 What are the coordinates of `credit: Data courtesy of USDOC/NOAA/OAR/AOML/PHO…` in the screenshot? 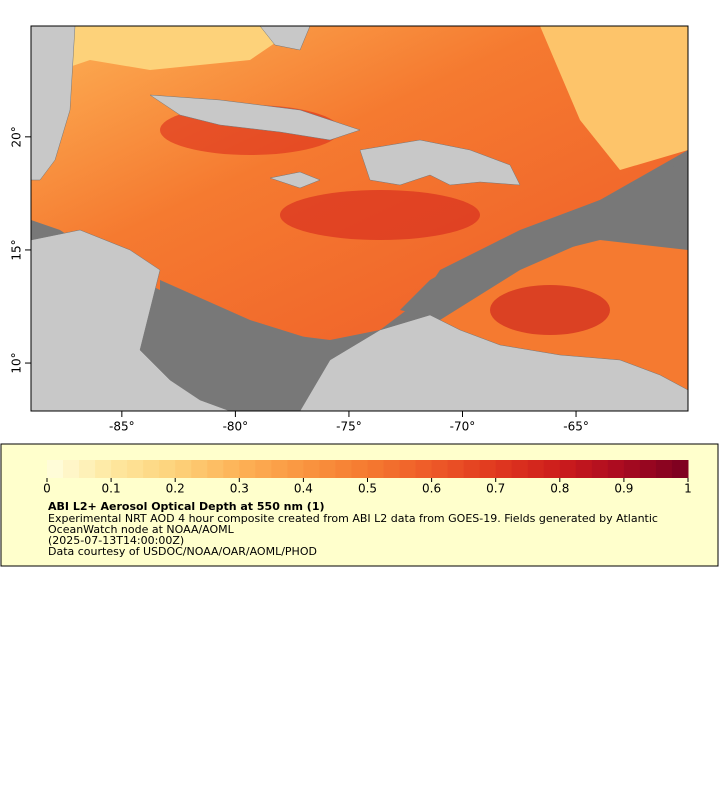 It's located at (182, 551).